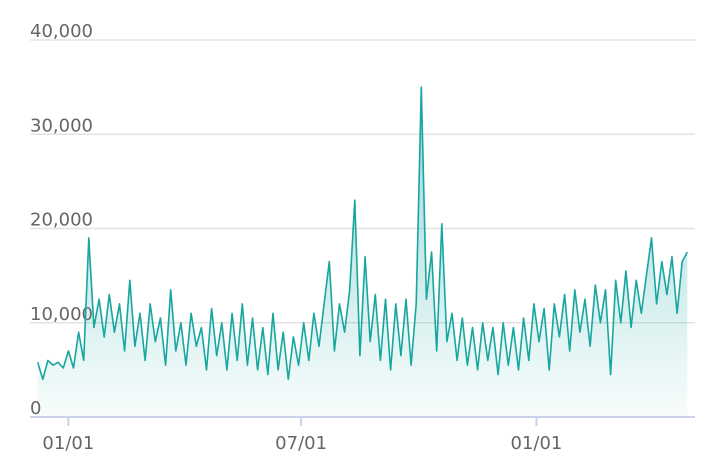  I want to click on y-tick-label: 30,000, so click(61, 125).